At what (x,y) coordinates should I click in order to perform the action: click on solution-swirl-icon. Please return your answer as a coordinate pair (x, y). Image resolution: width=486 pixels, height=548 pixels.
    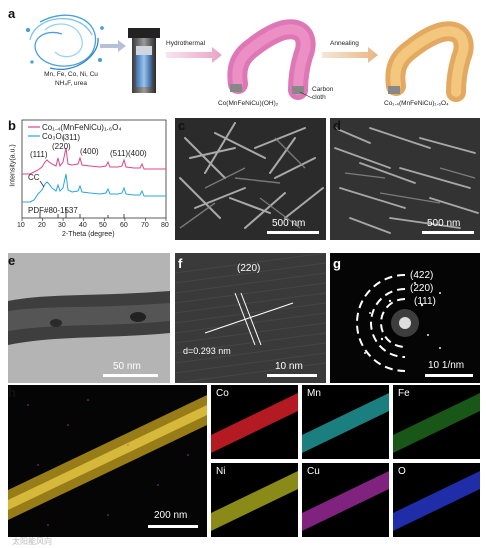
    Looking at the image, I should click on (64, 42).